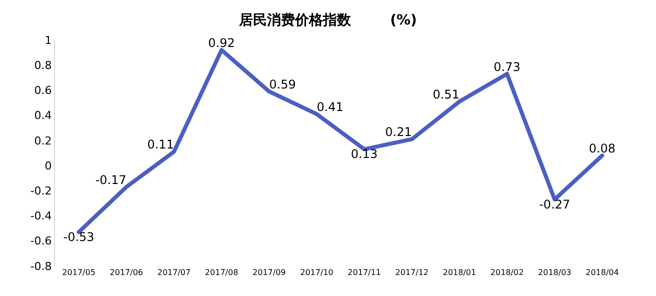 The image size is (656, 296). I want to click on chart-title: 居民消费价格指数 (%), so click(327, 20).